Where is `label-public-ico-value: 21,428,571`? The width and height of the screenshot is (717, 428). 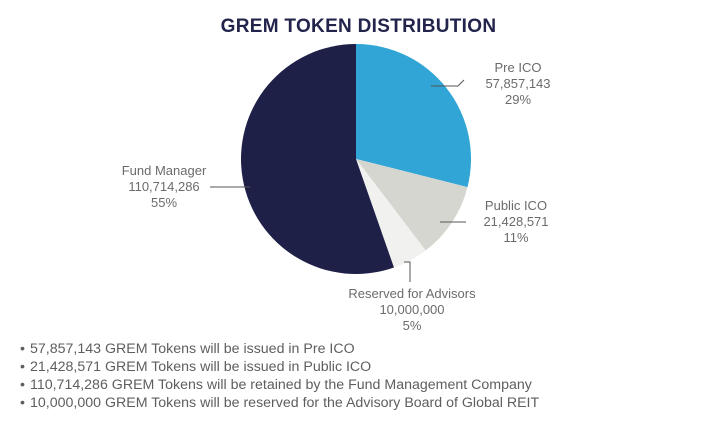
label-public-ico-value: 21,428,571 is located at coordinates (516, 221).